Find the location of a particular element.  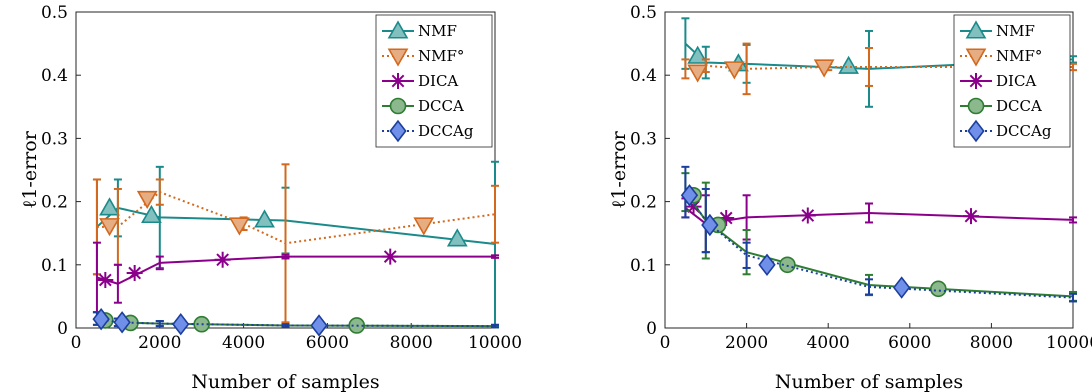

series-NMF° is located at coordinates (879, 69).